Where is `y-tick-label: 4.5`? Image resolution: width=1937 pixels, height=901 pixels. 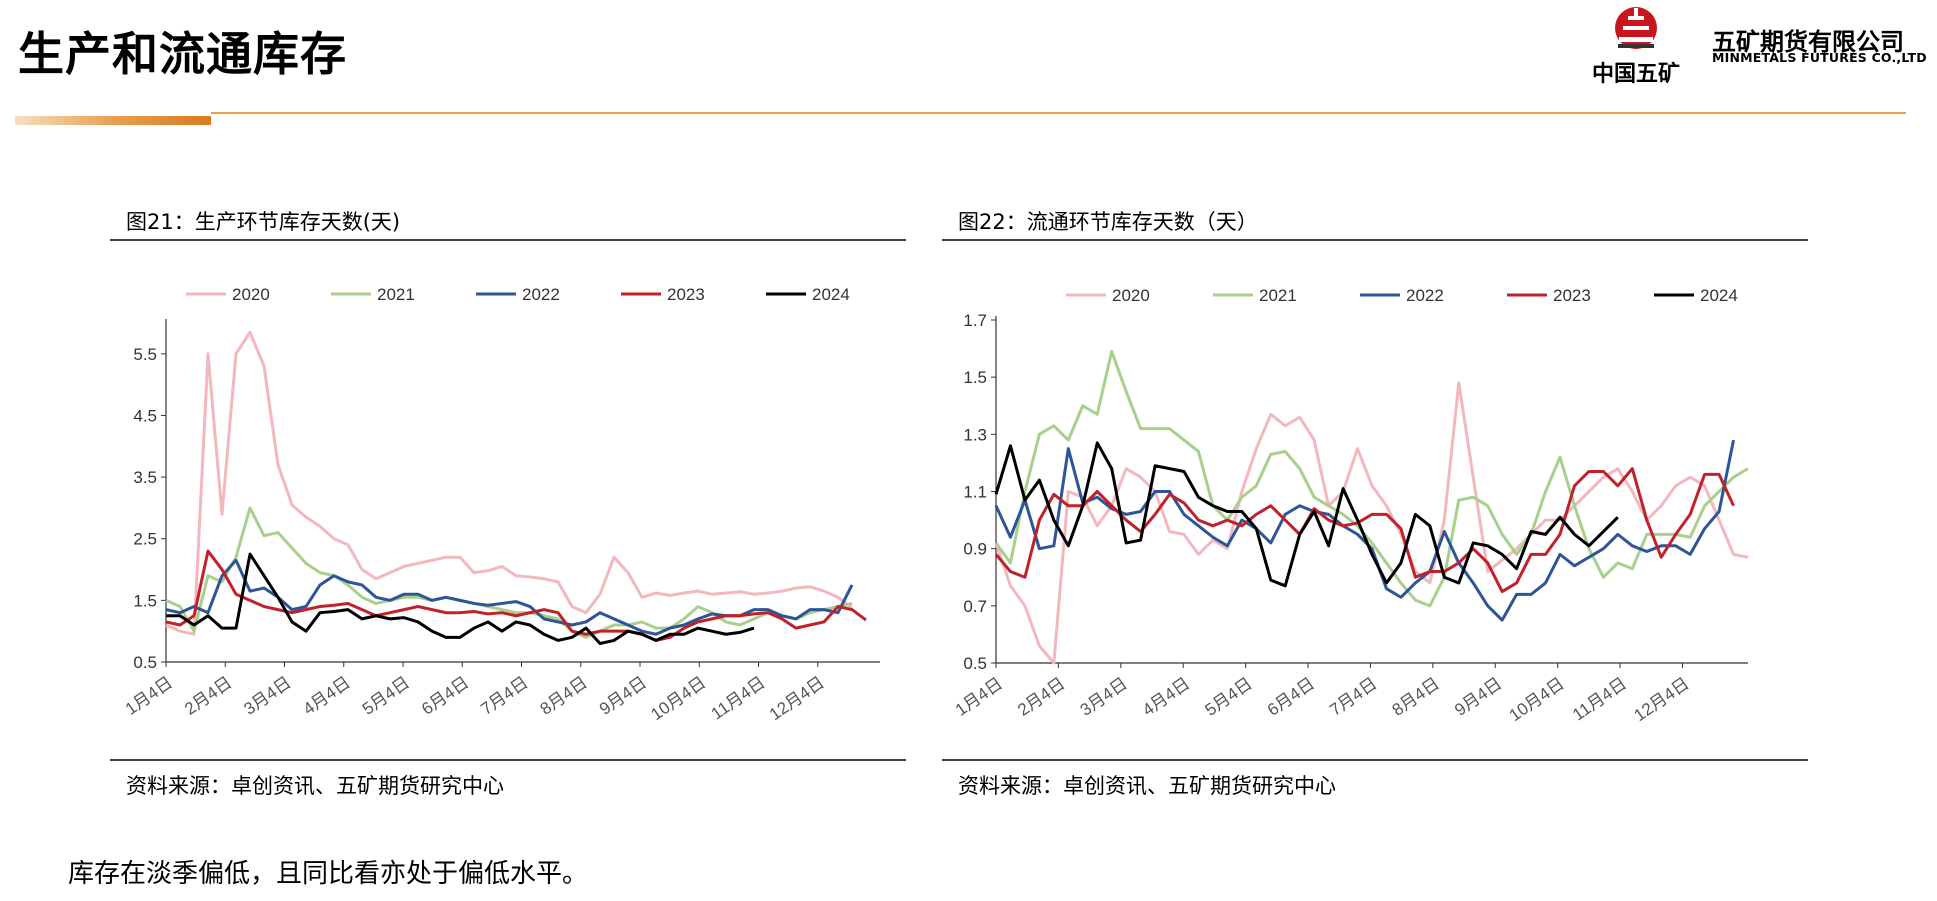
y-tick-label: 4.5 is located at coordinates (145, 415).